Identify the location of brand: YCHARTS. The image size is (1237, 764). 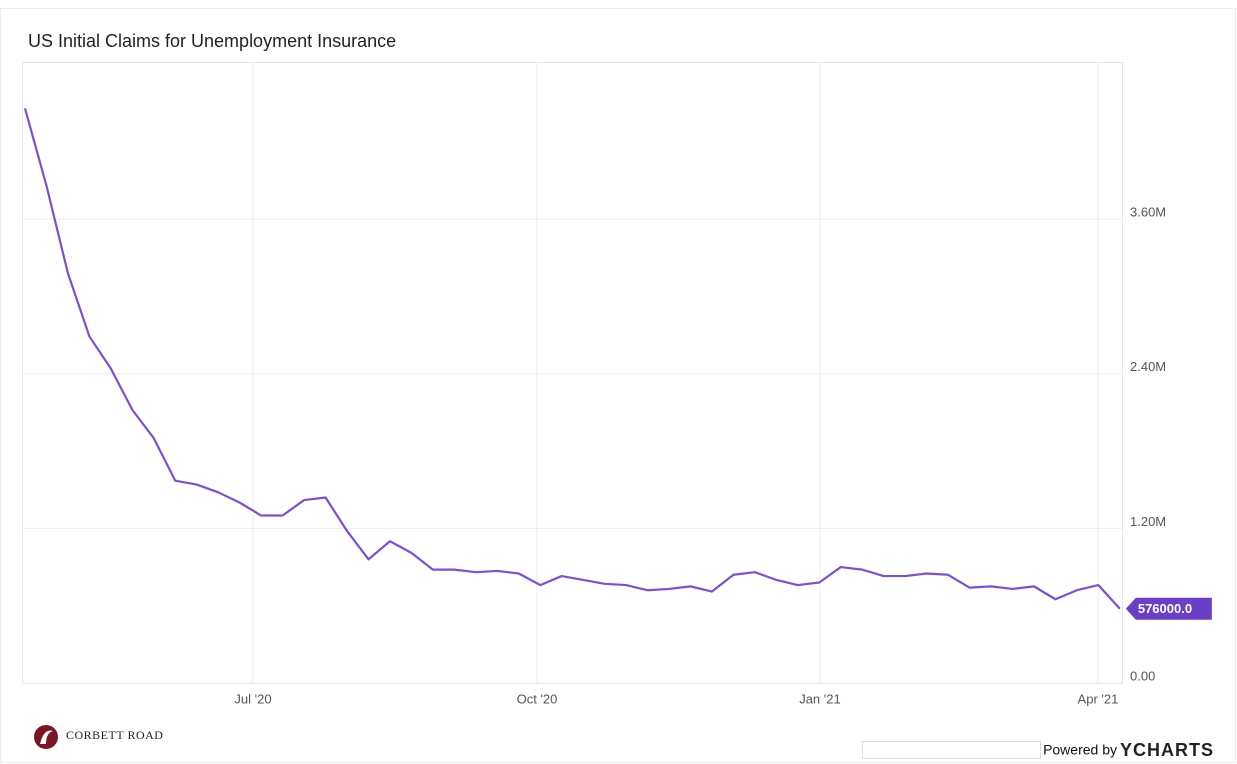
(1167, 750).